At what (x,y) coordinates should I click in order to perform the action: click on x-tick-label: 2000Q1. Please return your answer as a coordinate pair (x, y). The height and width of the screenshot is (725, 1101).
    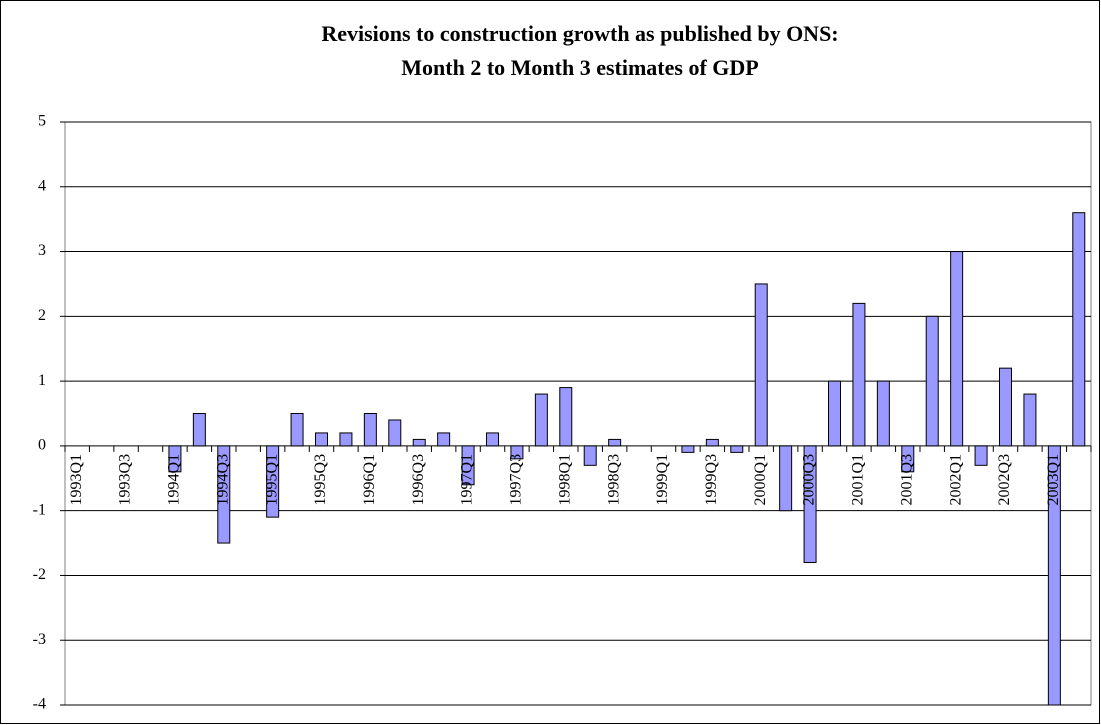
    Looking at the image, I should click on (760, 480).